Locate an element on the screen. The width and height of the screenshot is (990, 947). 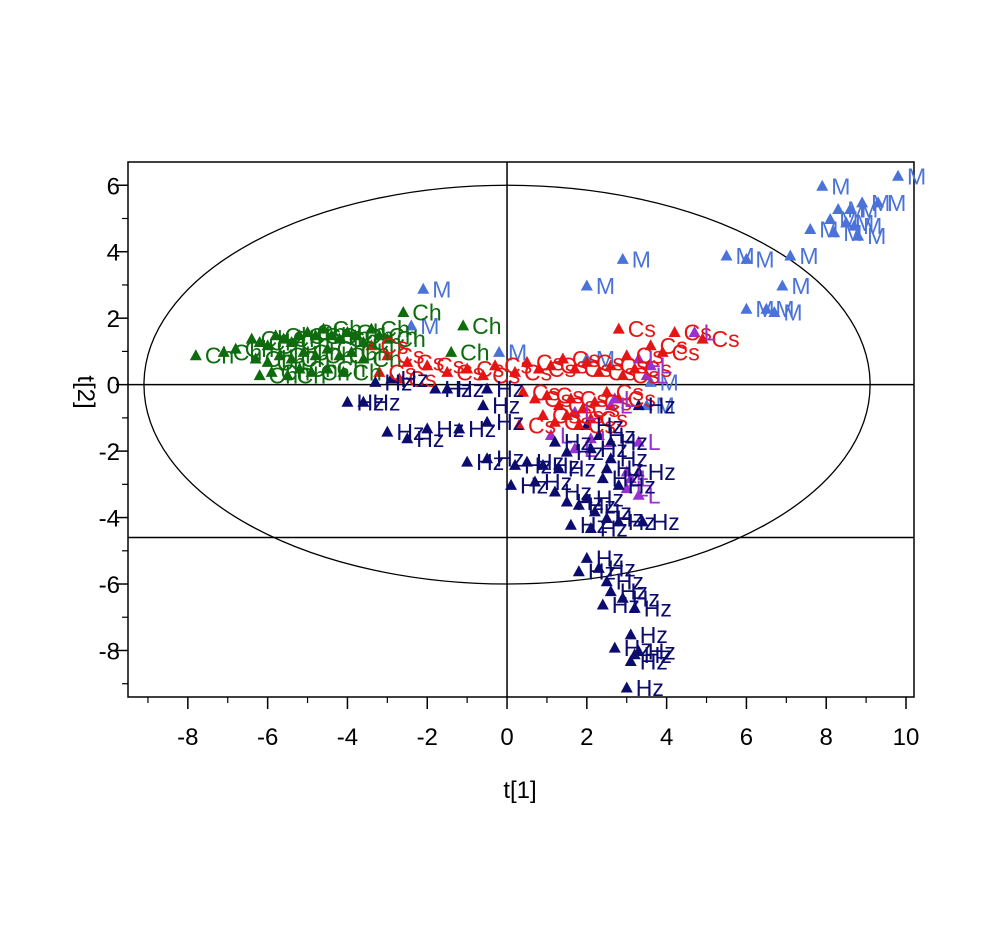
point-l is located at coordinates (694, 331).